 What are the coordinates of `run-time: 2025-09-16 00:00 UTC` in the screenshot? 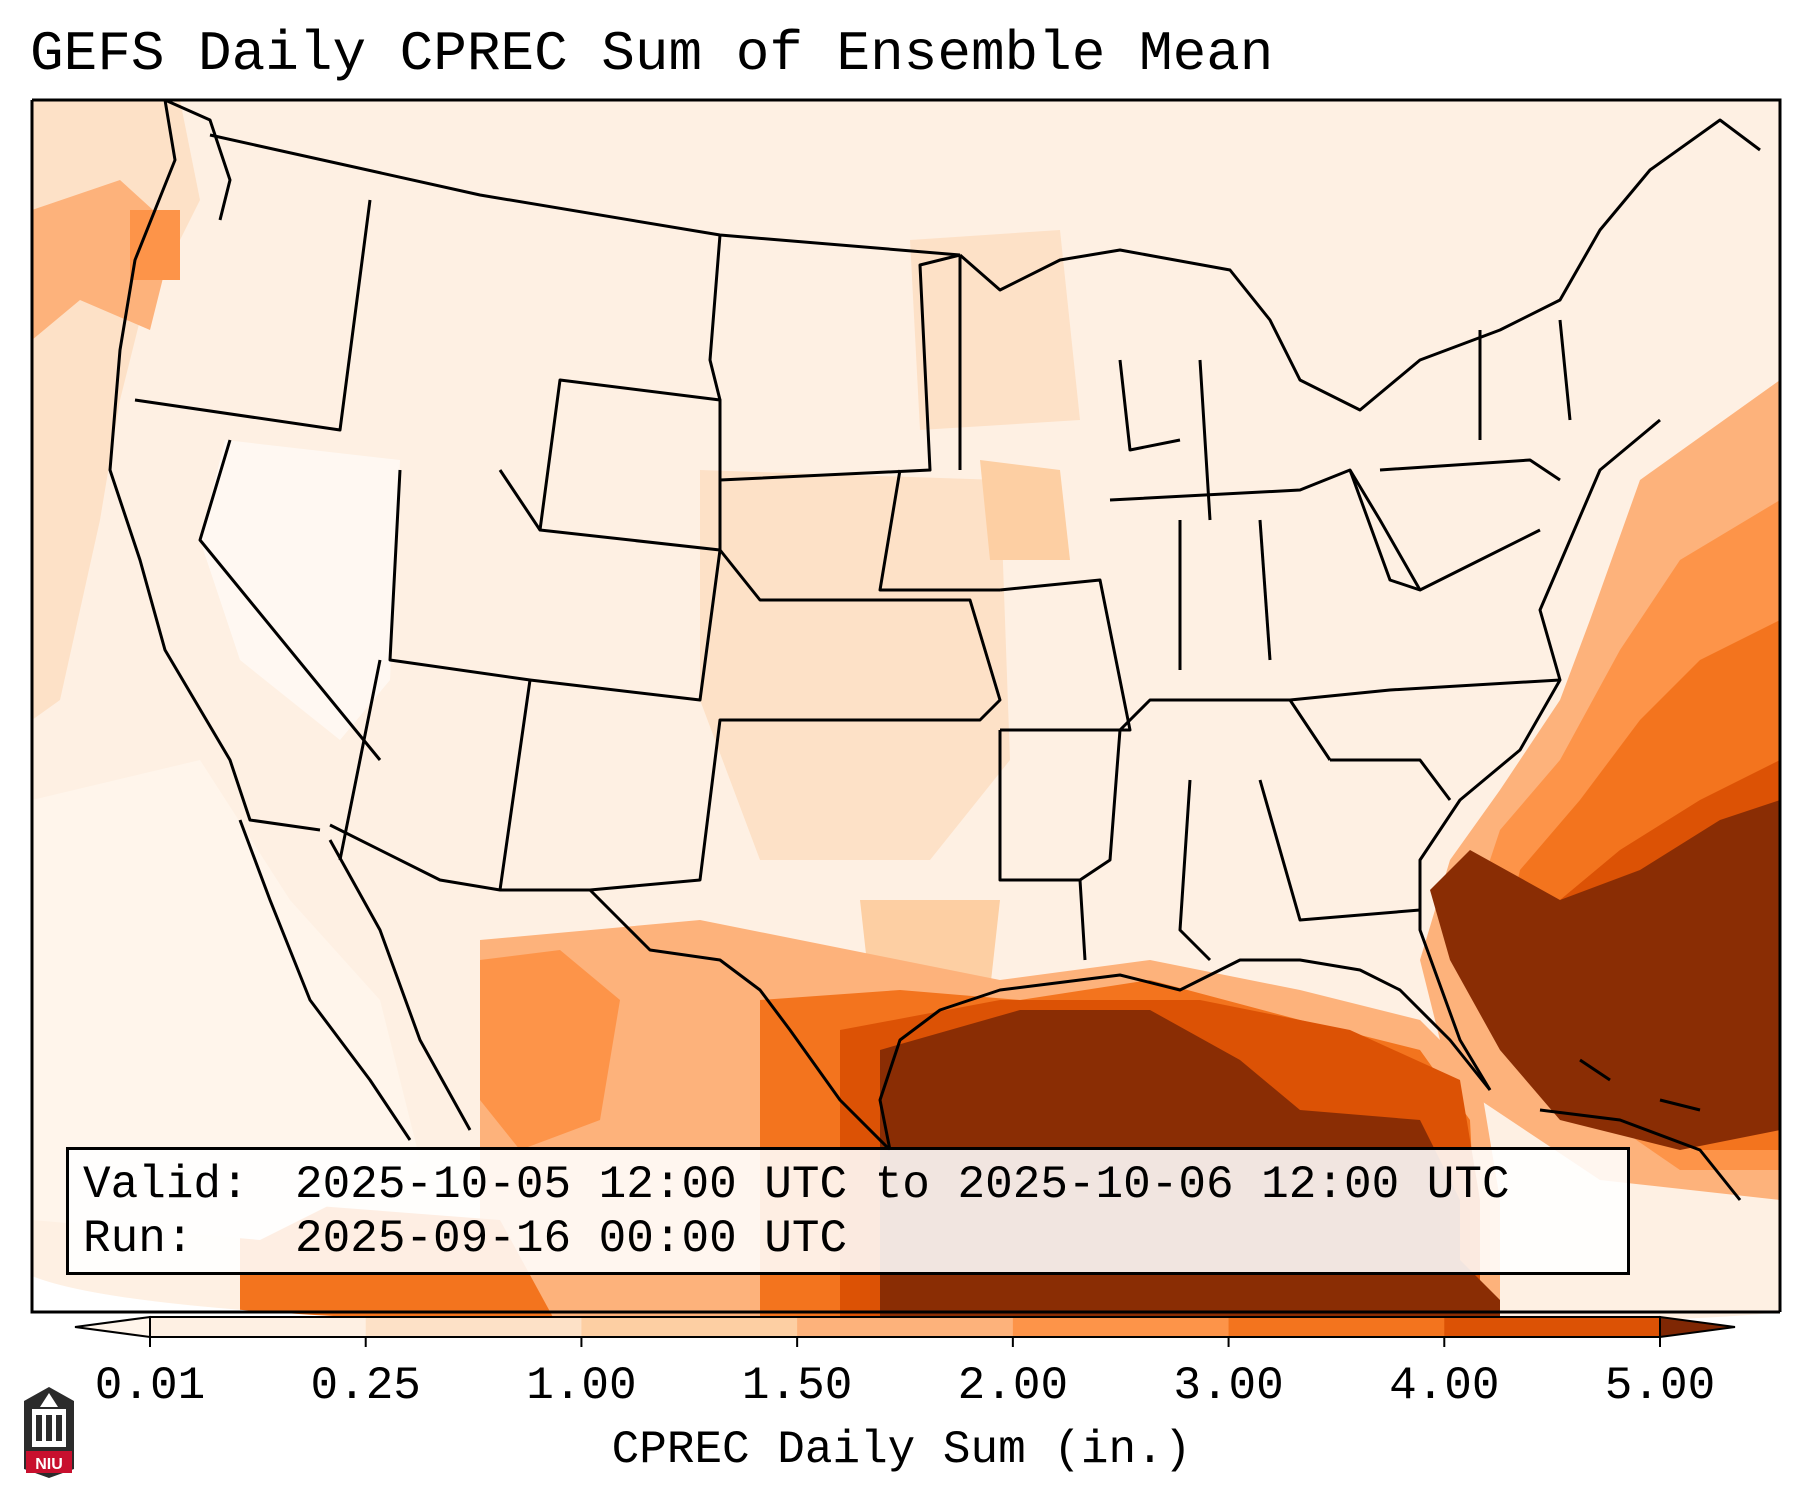 It's located at (571, 1239).